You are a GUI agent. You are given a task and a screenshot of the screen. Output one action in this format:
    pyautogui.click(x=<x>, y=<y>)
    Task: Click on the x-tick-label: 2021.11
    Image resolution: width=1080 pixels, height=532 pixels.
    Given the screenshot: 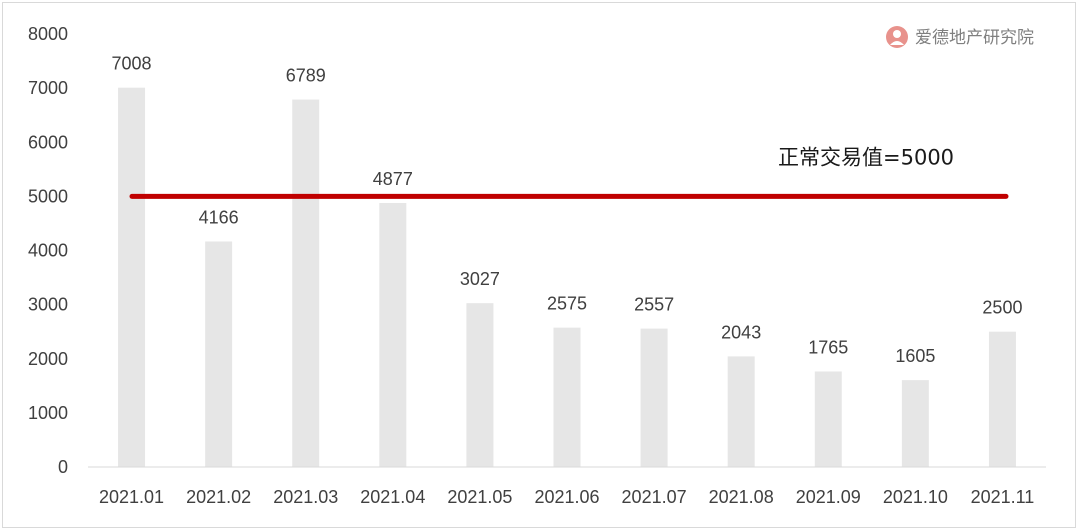 What is the action you would take?
    pyautogui.click(x=1003, y=497)
    